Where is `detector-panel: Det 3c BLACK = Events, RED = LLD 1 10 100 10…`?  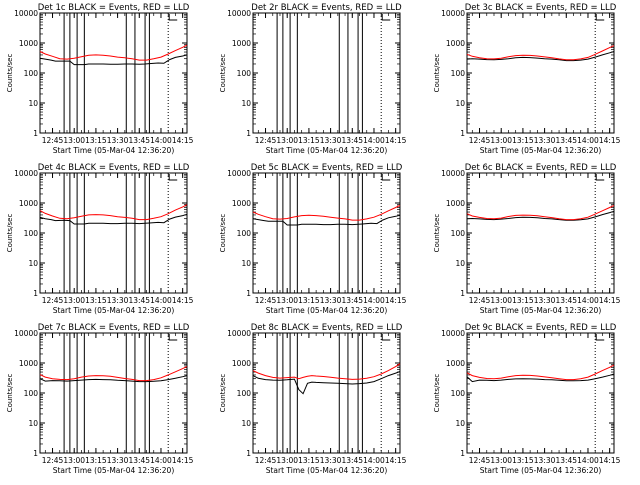 detector-panel: Det 3c BLACK = Events, RED = LLD 1 10 100 10… is located at coordinates (527, 79).